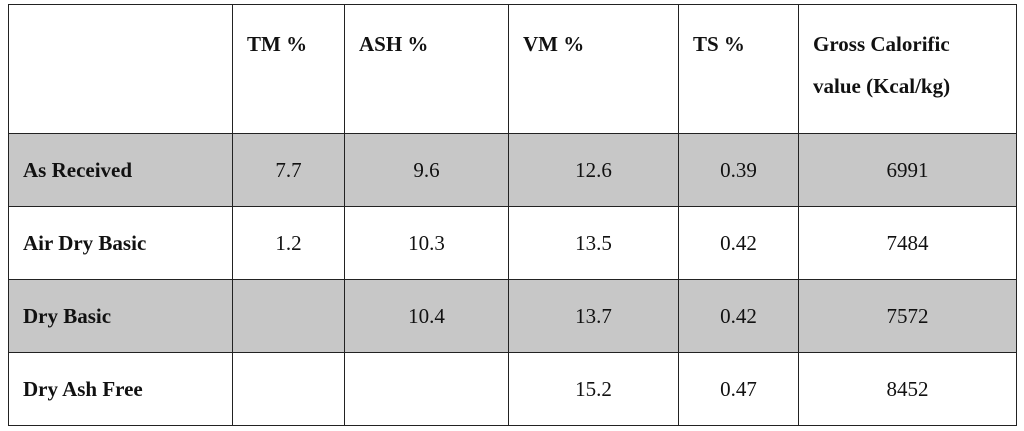 The width and height of the screenshot is (1024, 431). Describe the element at coordinates (288, 69) in the screenshot. I see `column-header: TM %` at that location.